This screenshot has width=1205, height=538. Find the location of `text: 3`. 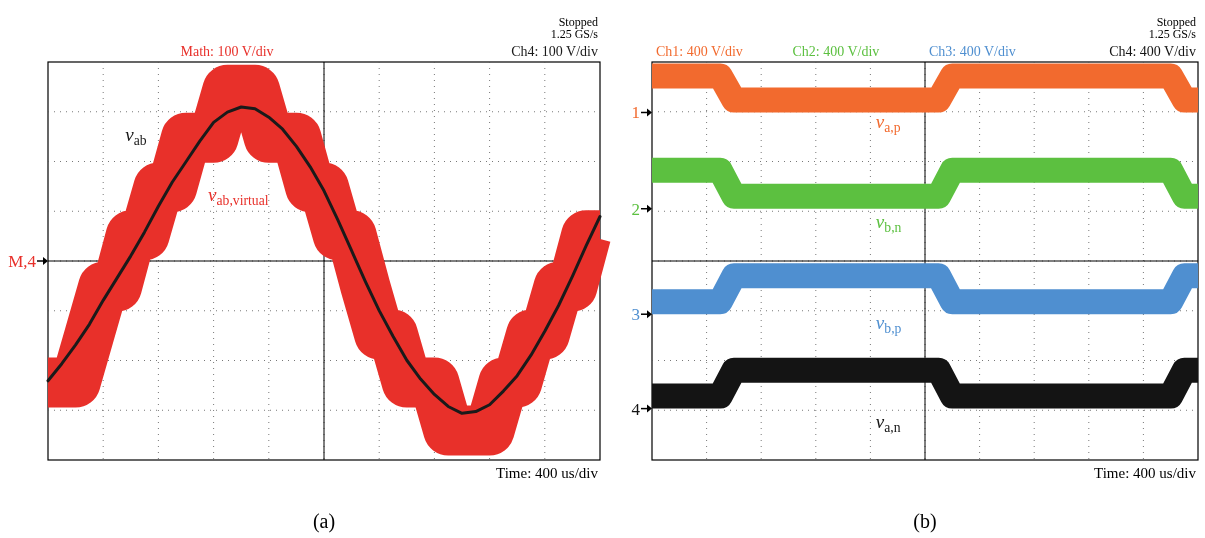

text: 3 is located at coordinates (635, 315).